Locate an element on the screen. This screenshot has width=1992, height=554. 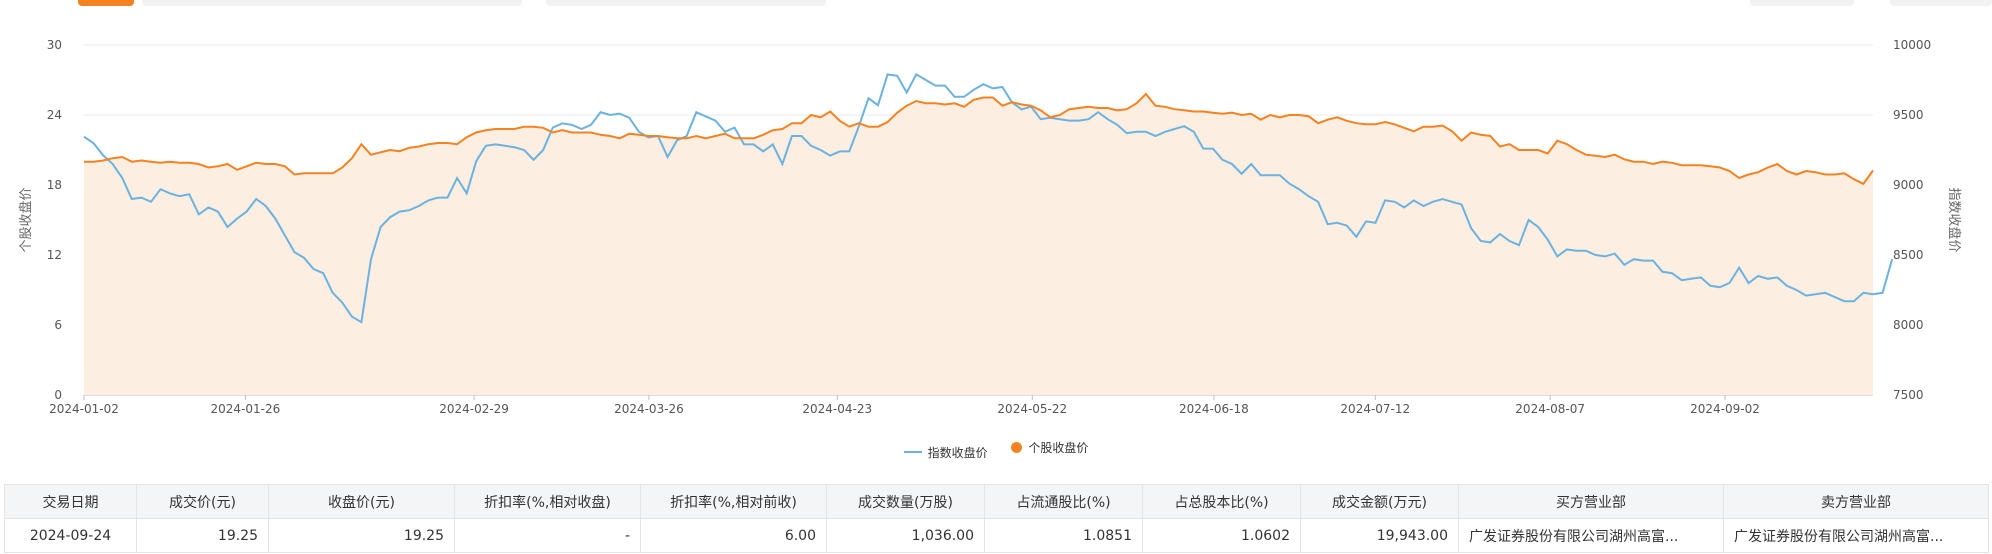
cell-amount: 19,943.00 is located at coordinates (1379, 535).